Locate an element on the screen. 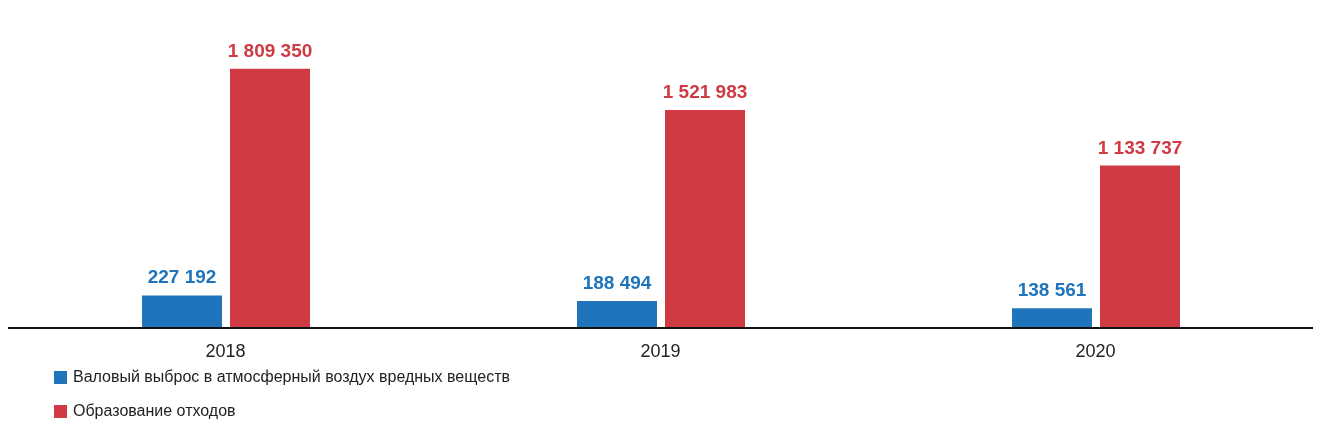 The height and width of the screenshot is (435, 1321). x-tick-label: 2018 is located at coordinates (225, 350).